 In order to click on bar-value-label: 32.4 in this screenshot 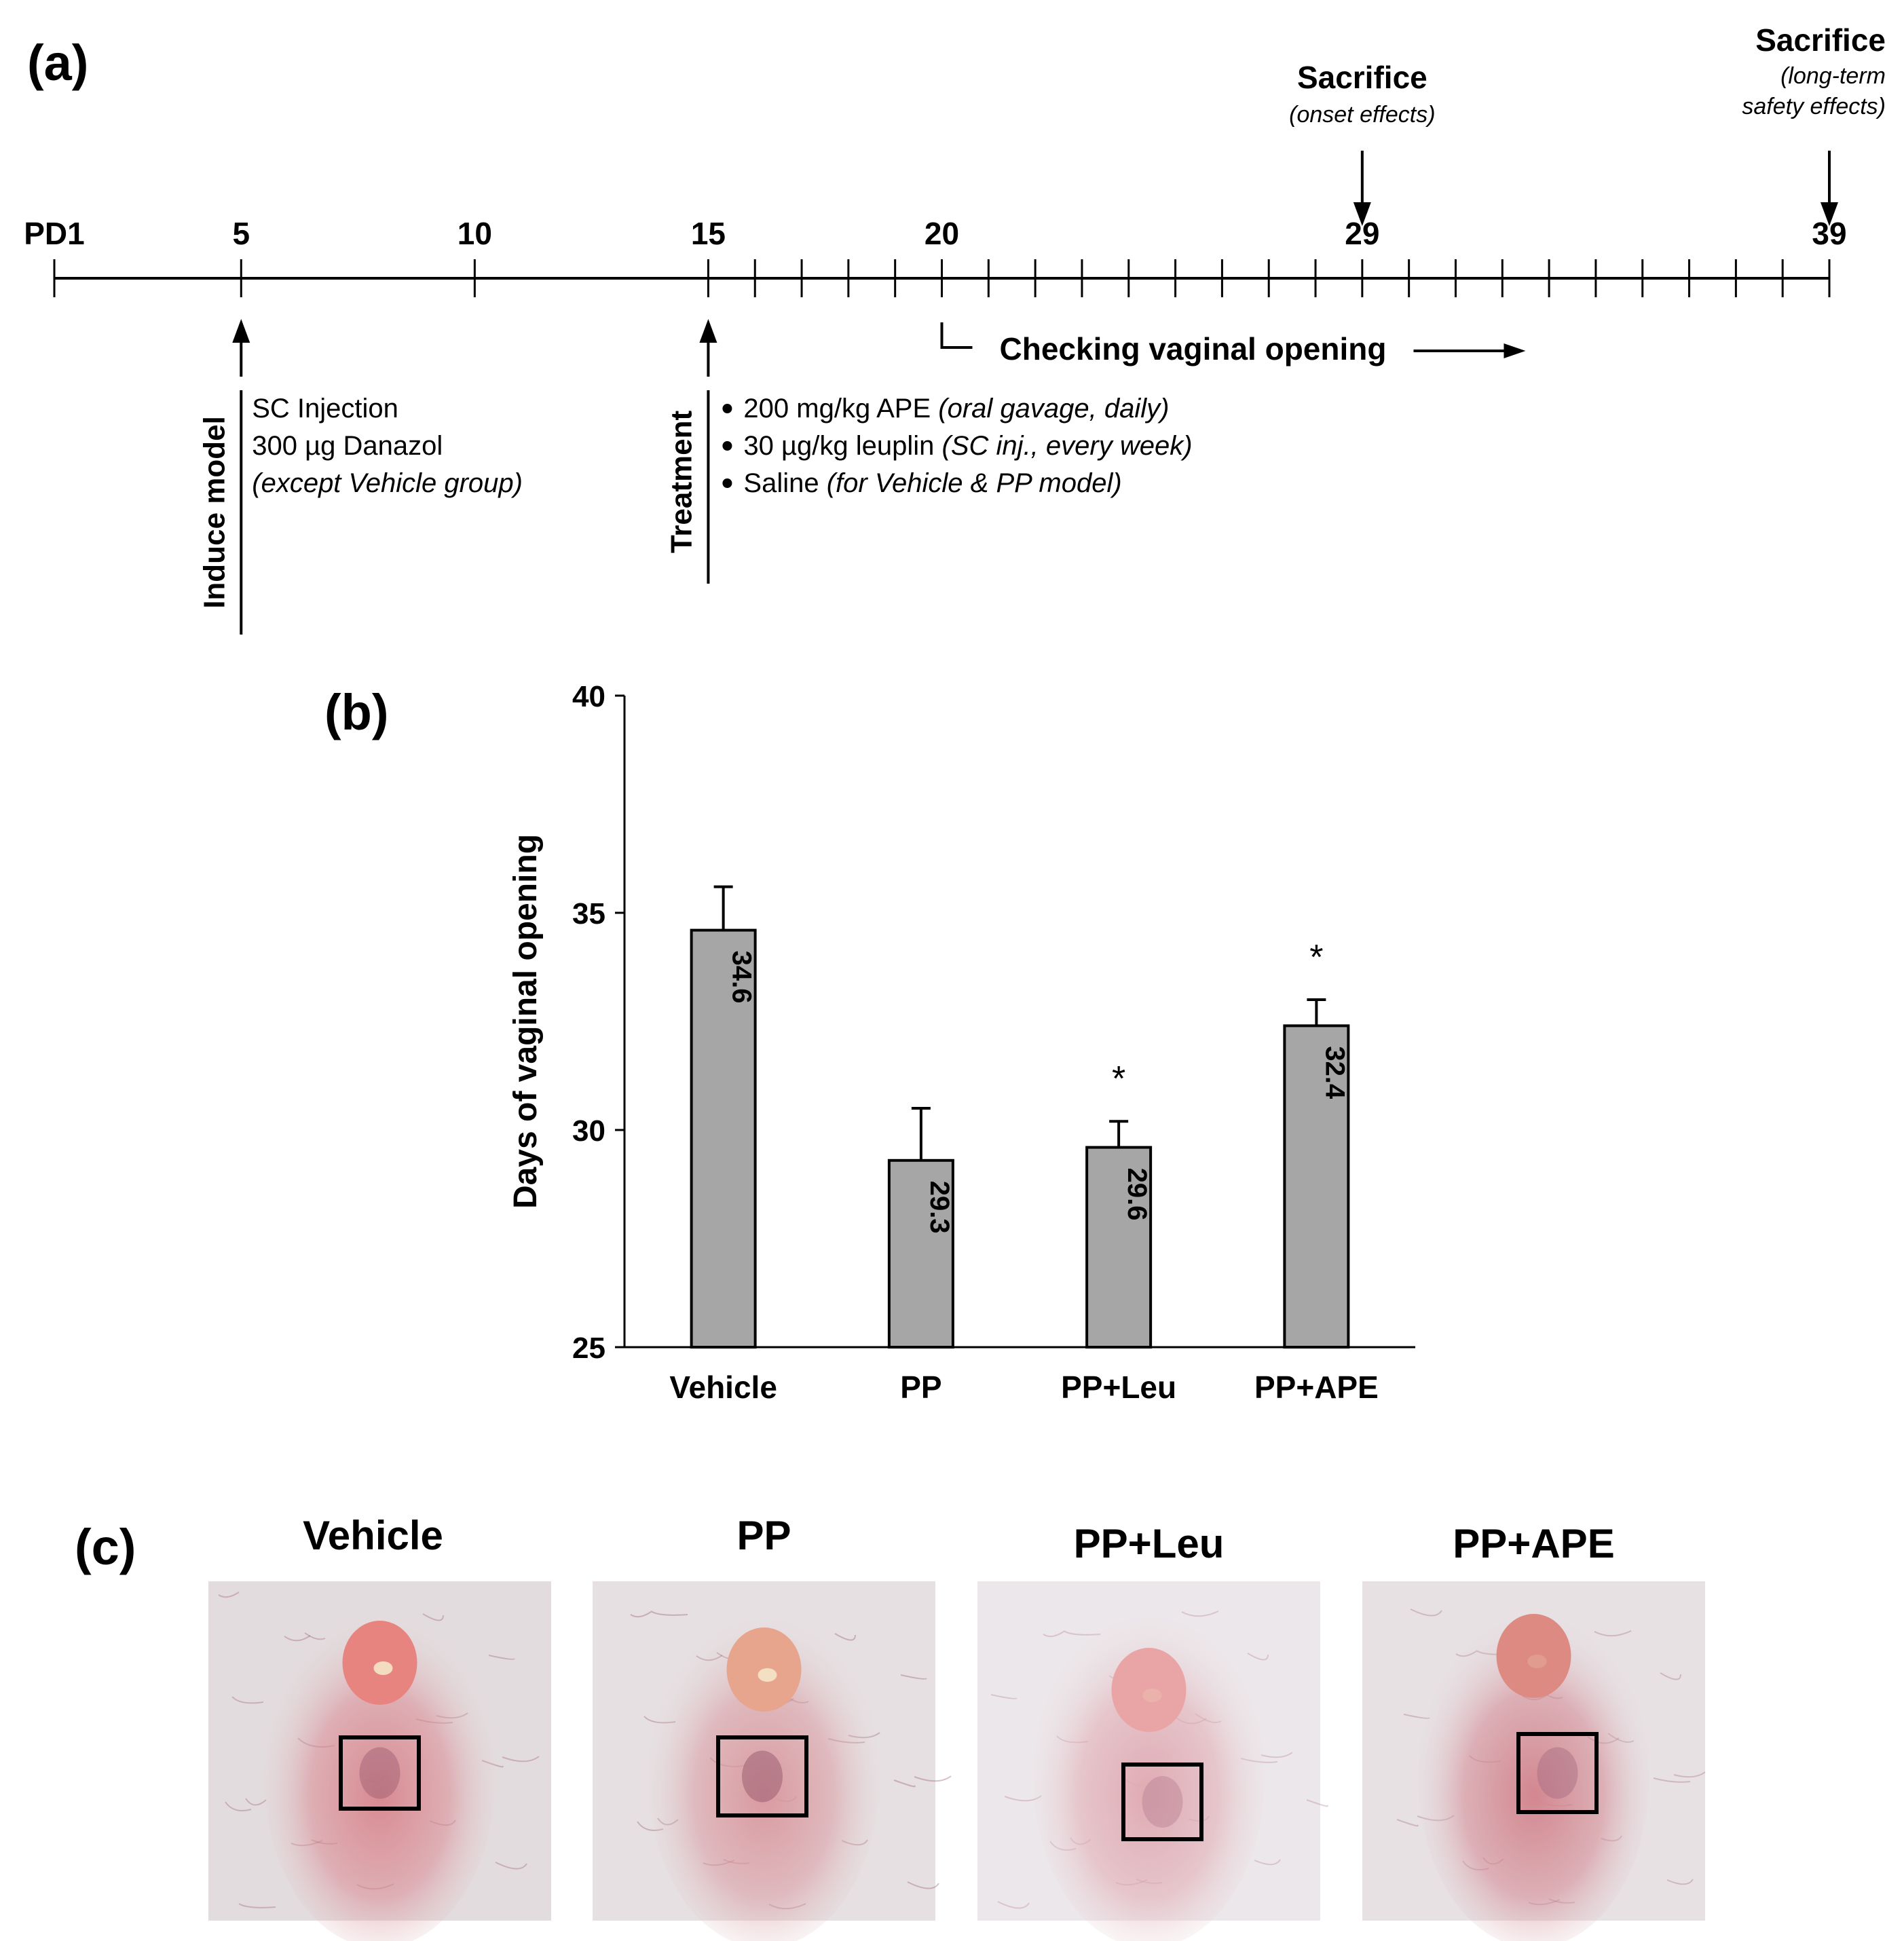, I will do `click(1335, 1072)`.